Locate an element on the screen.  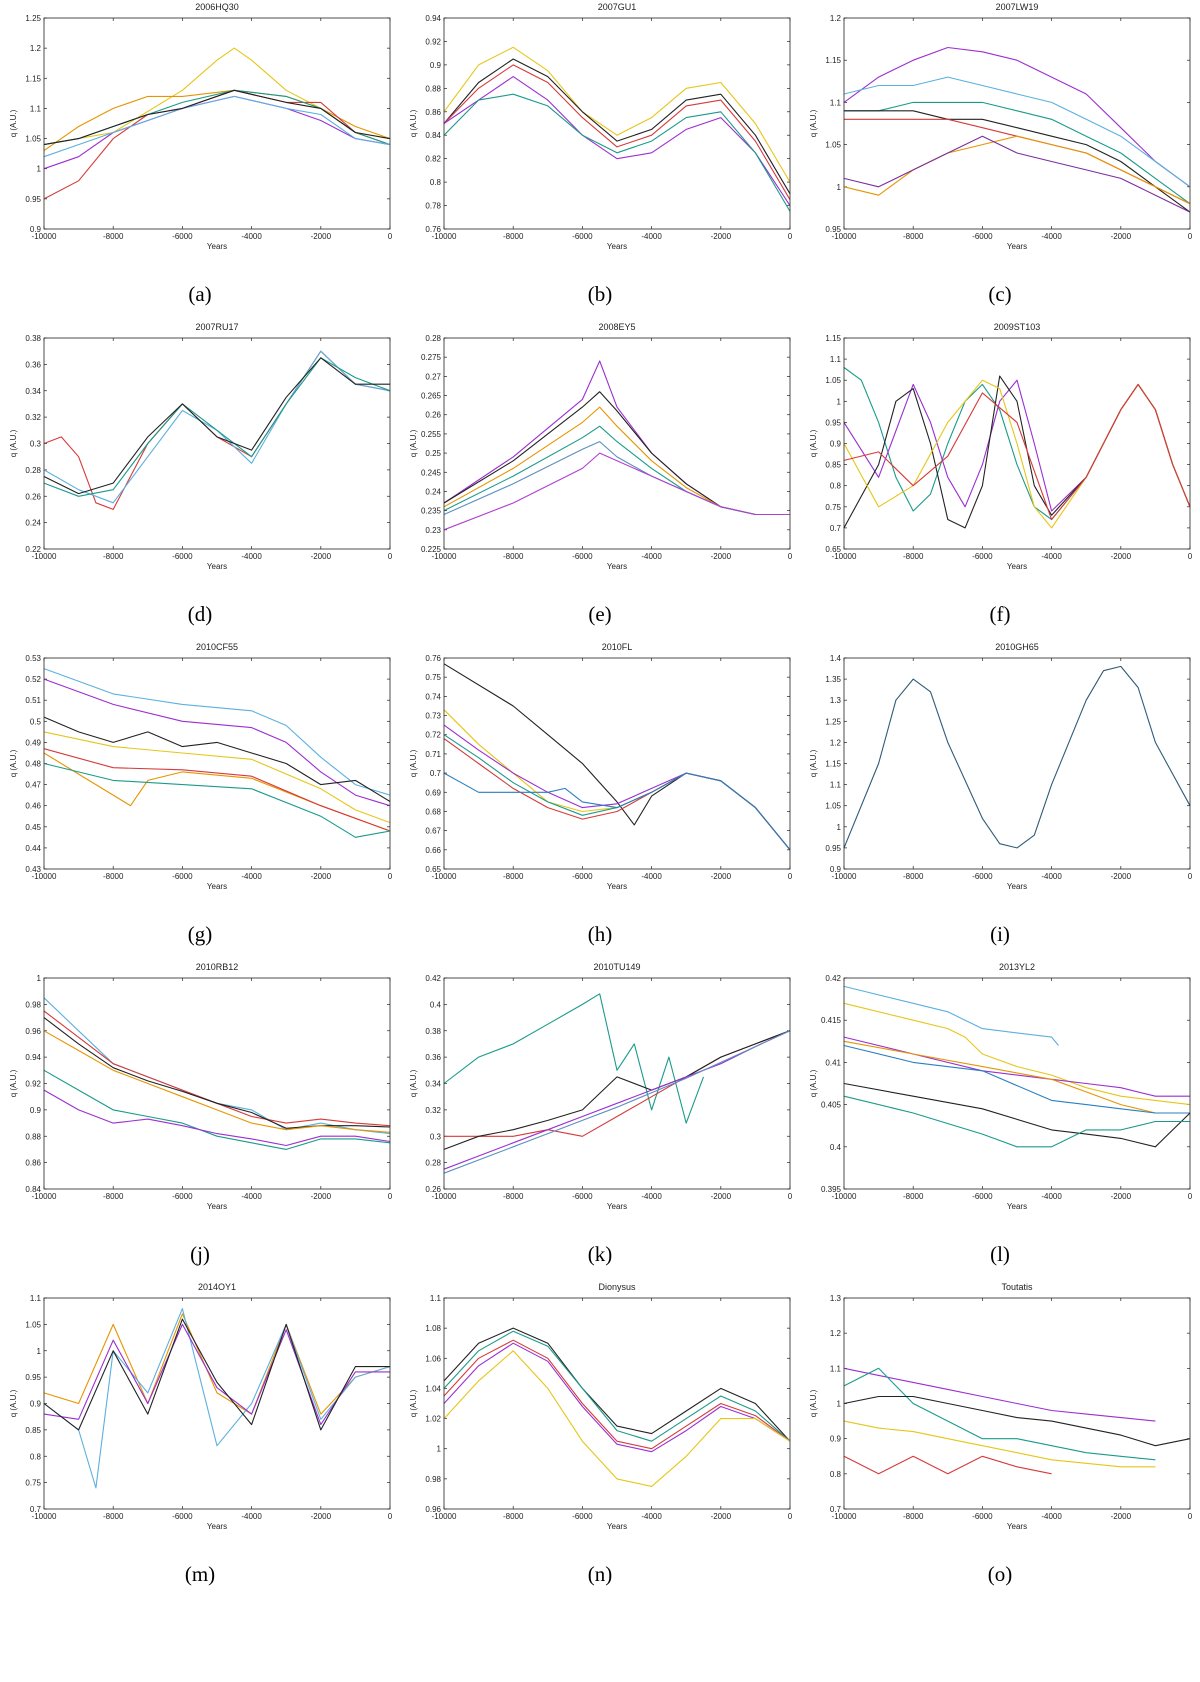
y-tick-label: 0.76 is located at coordinates (433, 229).